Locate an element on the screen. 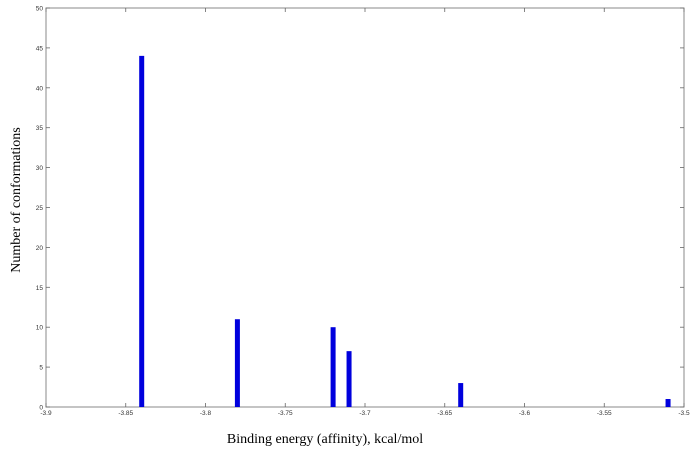  x-tick-label: -3.6 is located at coordinates (525, 413).